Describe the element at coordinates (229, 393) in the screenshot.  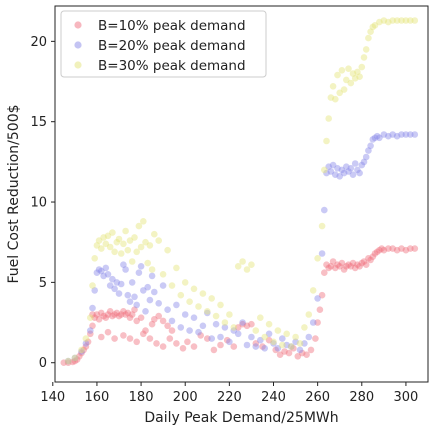
I see `x-axis: 140 160 180 200 220 240 260 280 300` at that location.